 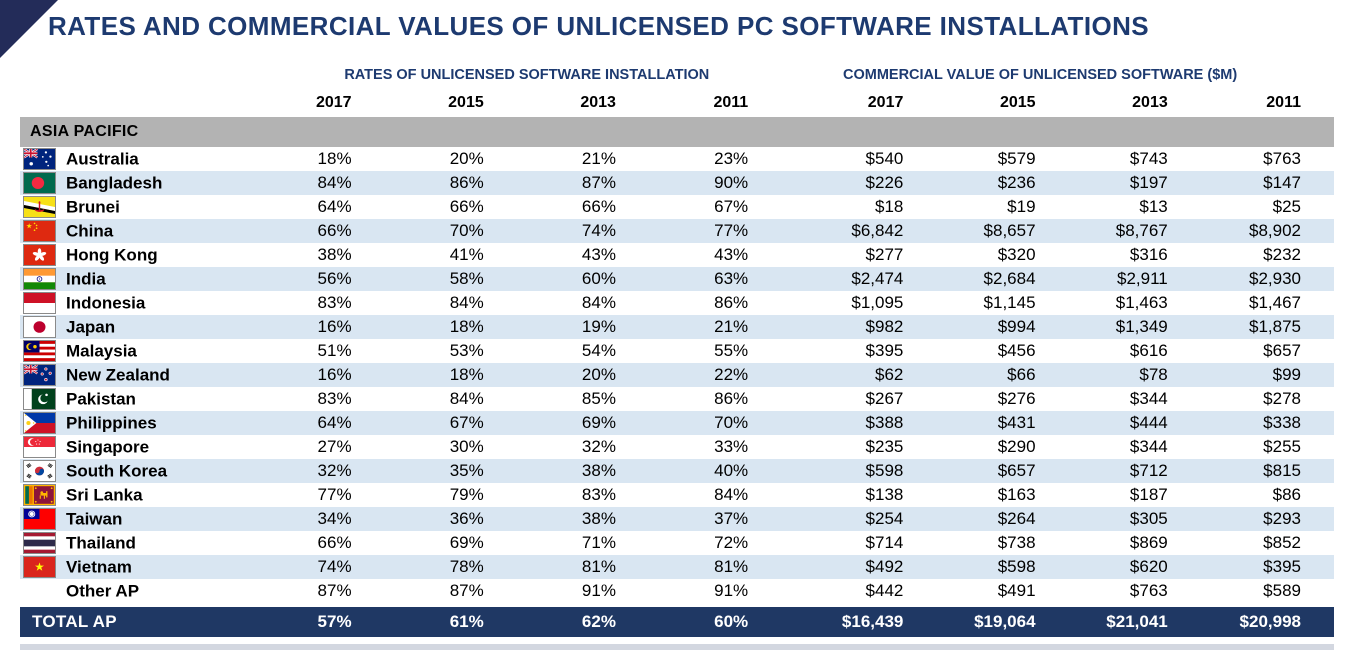 I want to click on value-cell: $226, so click(x=870, y=183).